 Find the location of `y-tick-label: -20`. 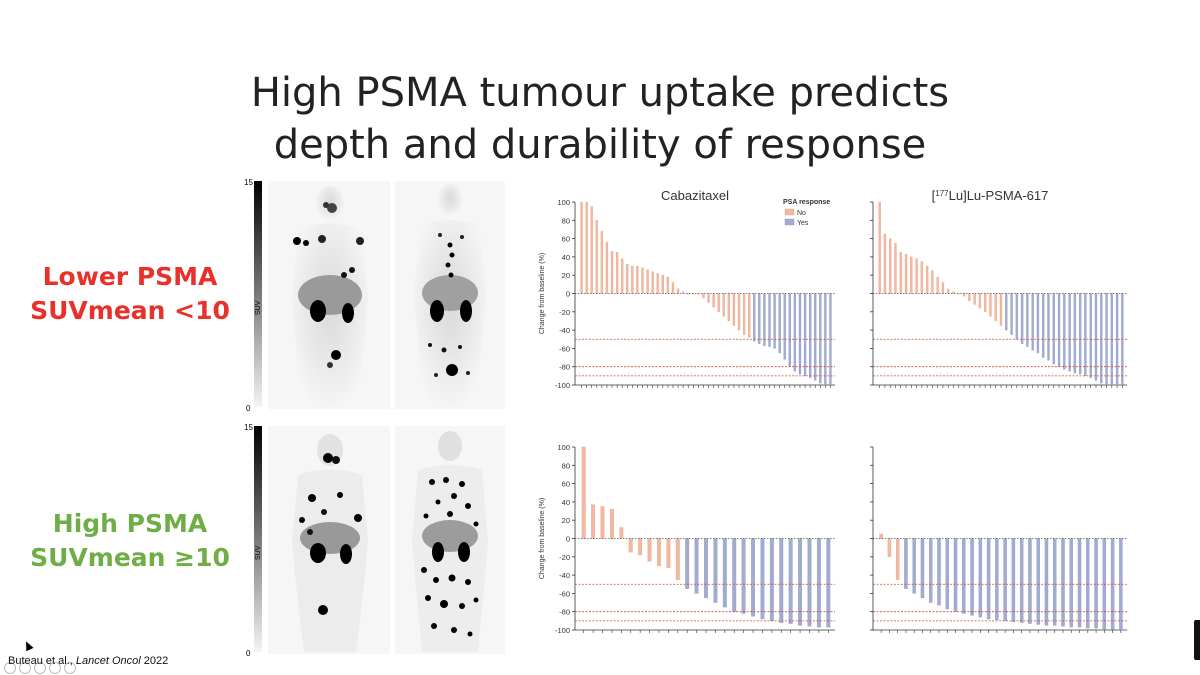

y-tick-label: -20 is located at coordinates (564, 312).